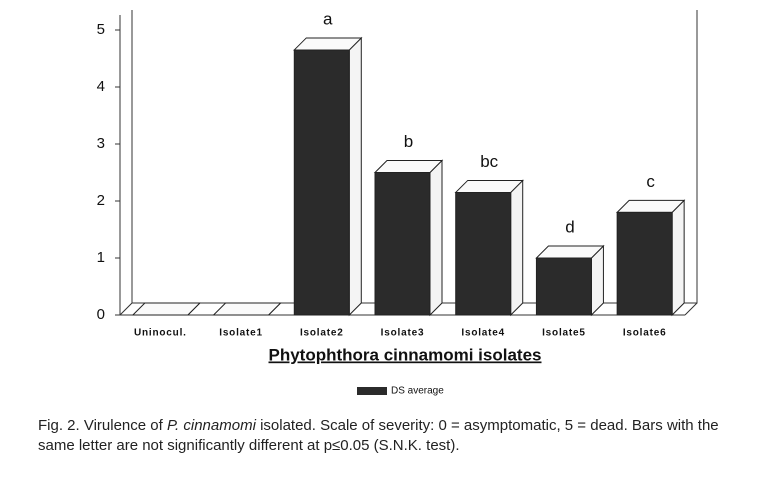  Describe the element at coordinates (564, 333) in the screenshot. I see `x-tick-label: Isolate5` at that location.